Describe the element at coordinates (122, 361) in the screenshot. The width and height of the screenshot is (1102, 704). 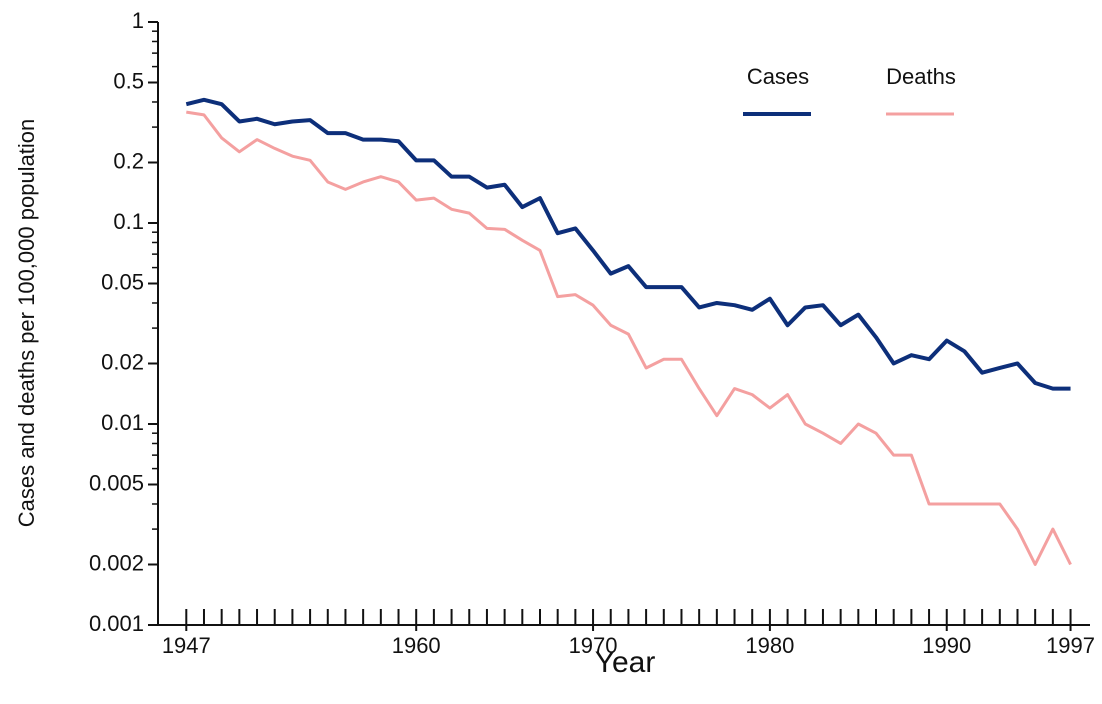
I see `y-tick-label: 0.02` at that location.